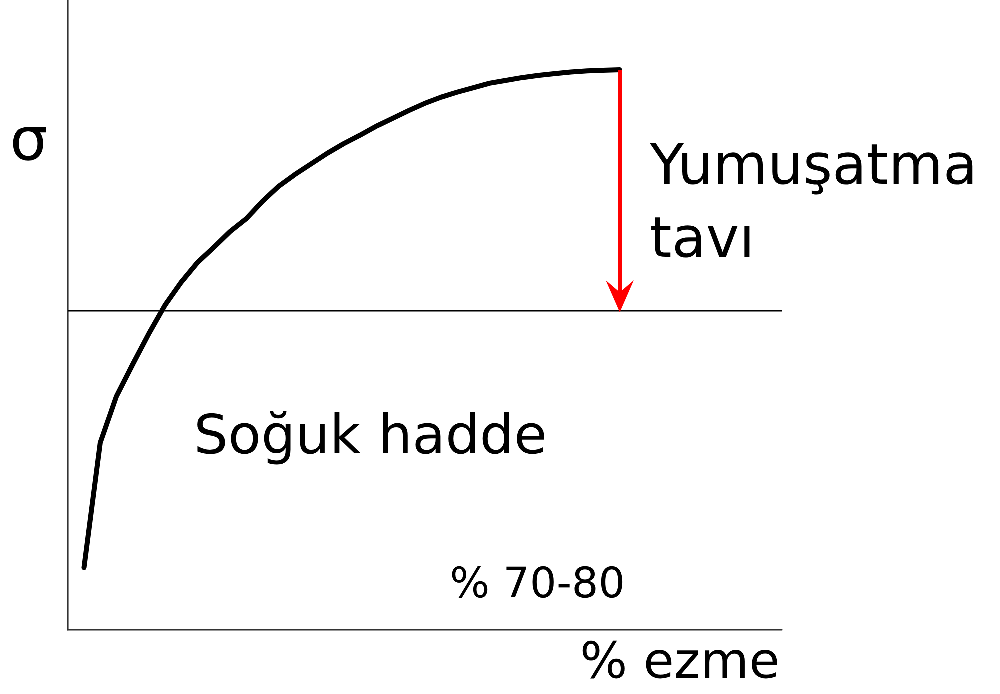 The height and width of the screenshot is (694, 1000). Describe the element at coordinates (822, 202) in the screenshot. I see `annotation: Yumuşatma tavı` at that location.